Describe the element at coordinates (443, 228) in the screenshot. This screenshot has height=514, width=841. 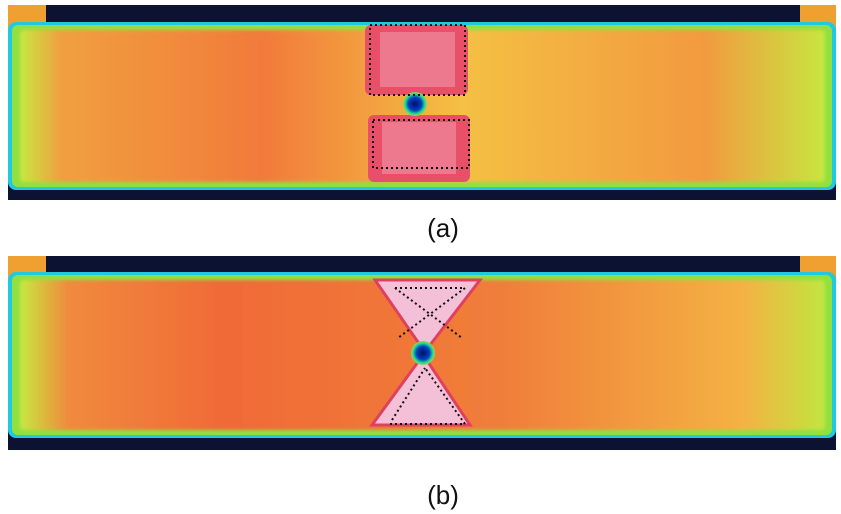
I see `panel-label: (a)` at that location.